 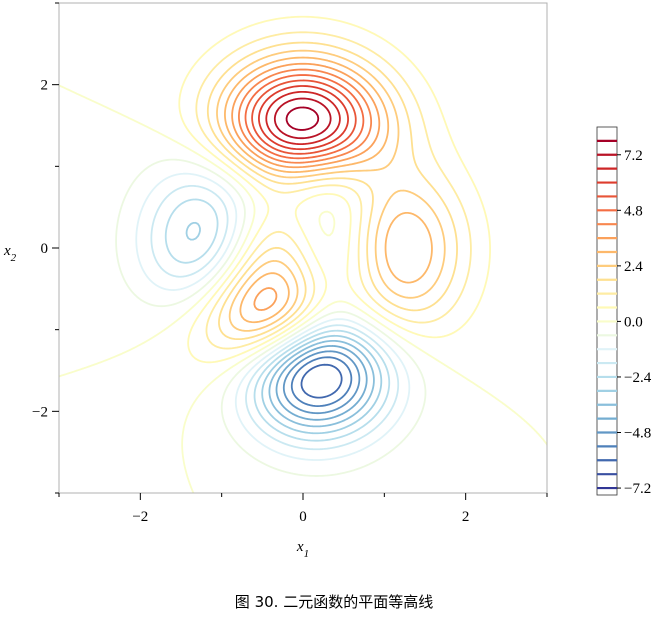 I want to click on colorbar-tick-label: 2.4, so click(x=633, y=267).